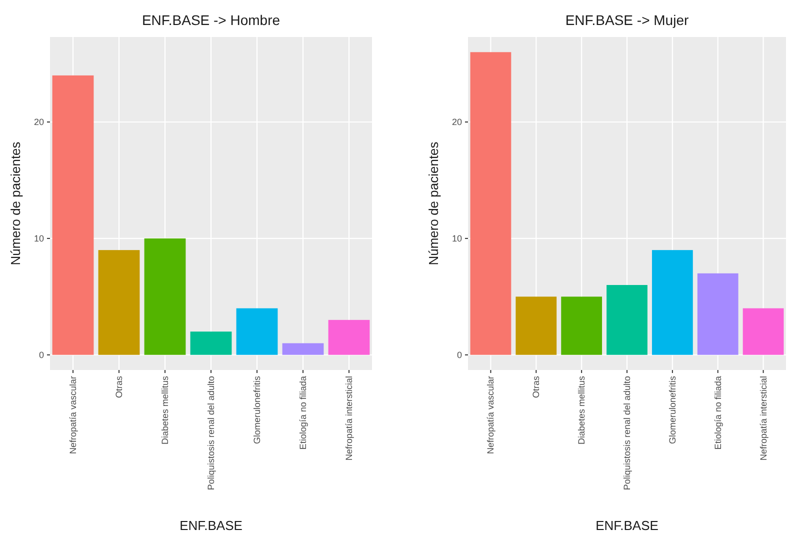 The width and height of the screenshot is (788, 537). I want to click on chart-title: ENF.BASE -> Hombre, so click(211, 20).